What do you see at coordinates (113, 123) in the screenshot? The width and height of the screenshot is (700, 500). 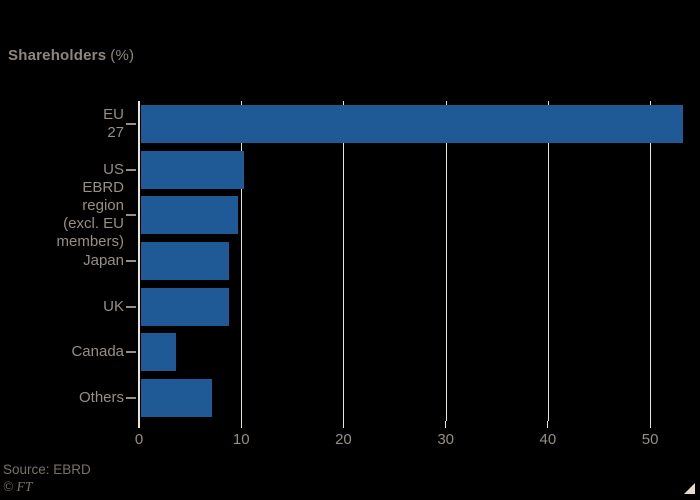 I see `category-label: EU 27` at bounding box center [113, 123].